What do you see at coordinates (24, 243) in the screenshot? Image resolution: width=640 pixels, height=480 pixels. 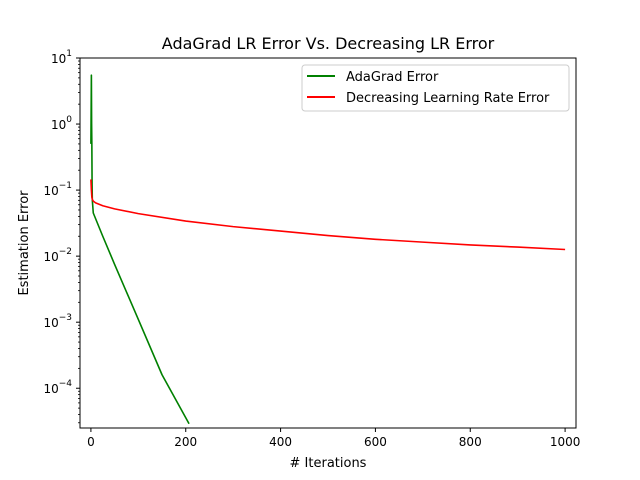 I see `y-axis-label: Estimation Error` at bounding box center [24, 243].